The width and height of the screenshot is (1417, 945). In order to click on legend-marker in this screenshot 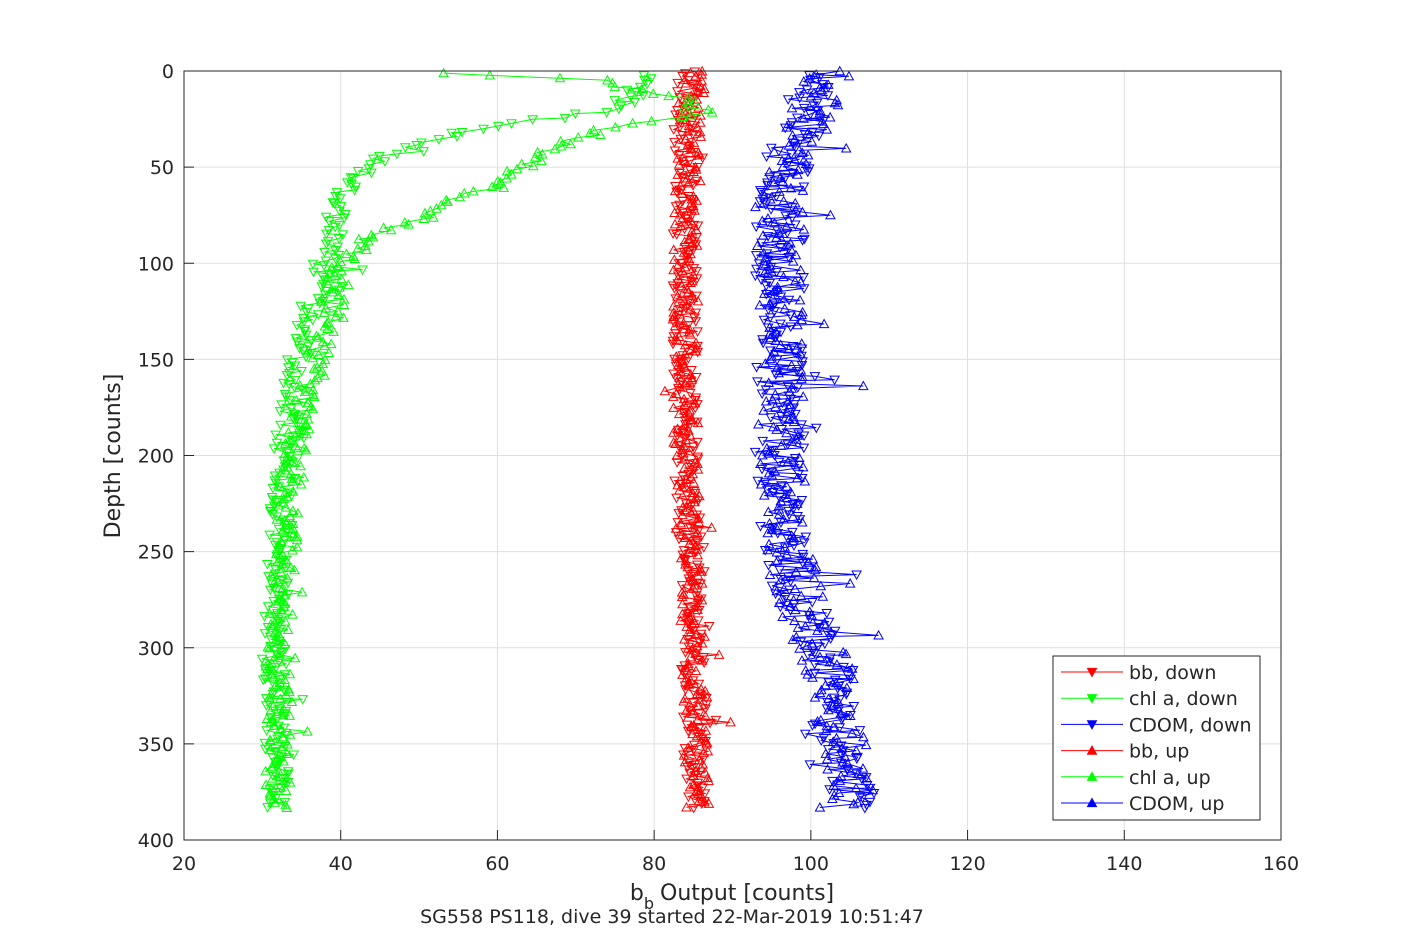, I will do `click(1092, 802)`.